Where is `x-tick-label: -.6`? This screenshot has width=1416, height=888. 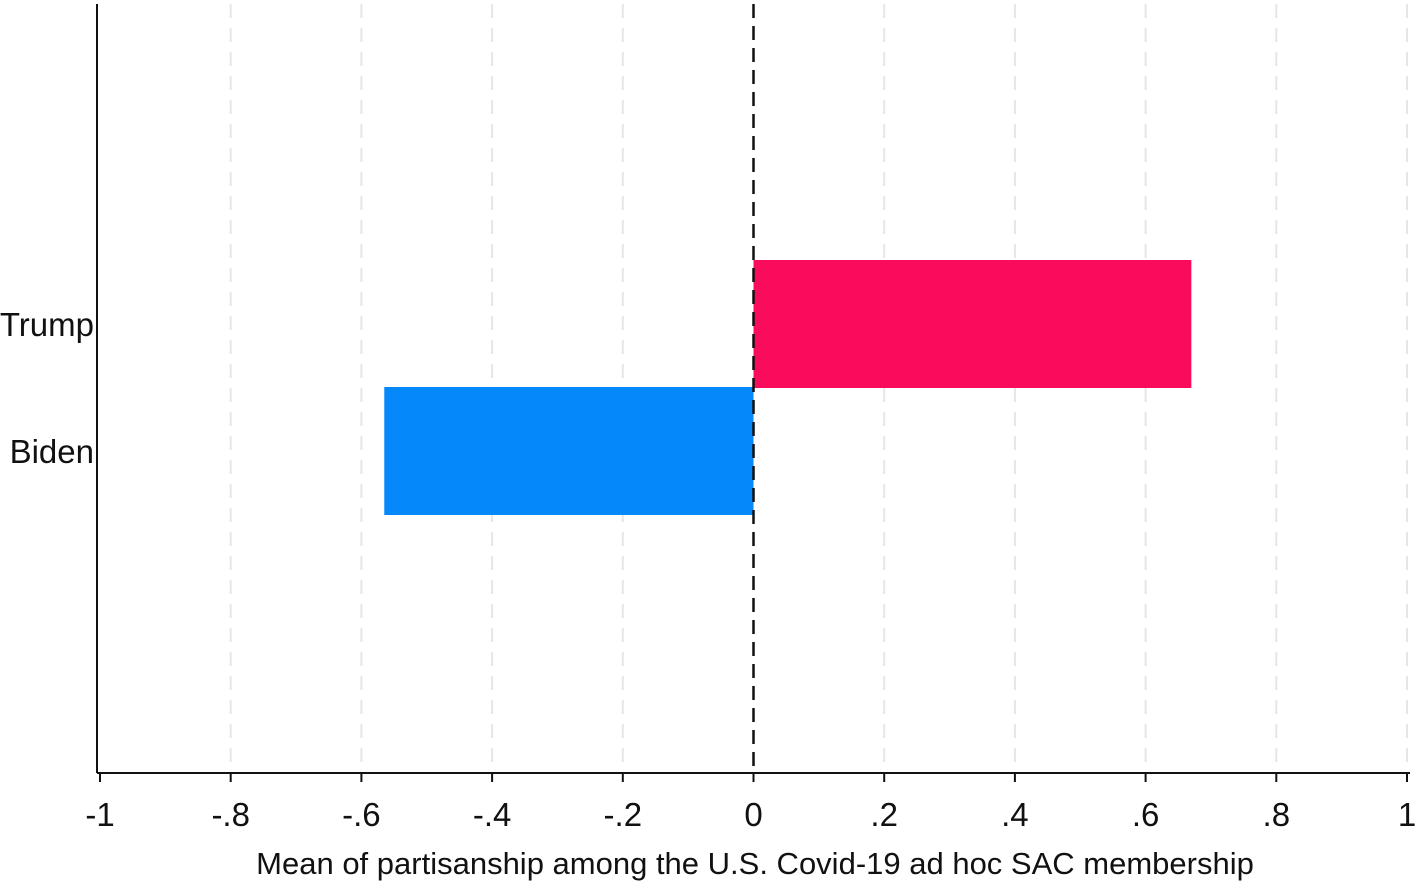 x-tick-label: -.6 is located at coordinates (361, 814).